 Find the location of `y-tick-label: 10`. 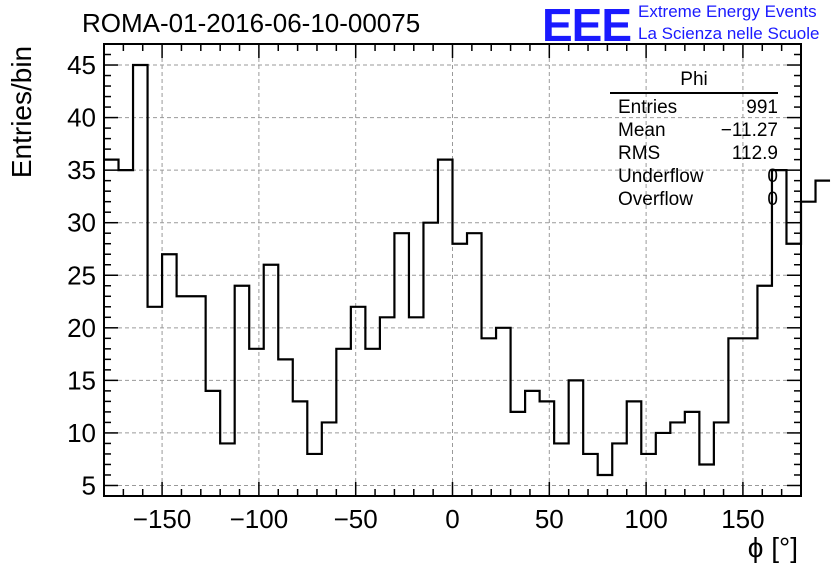

y-tick-label: 10 is located at coordinates (81, 433).